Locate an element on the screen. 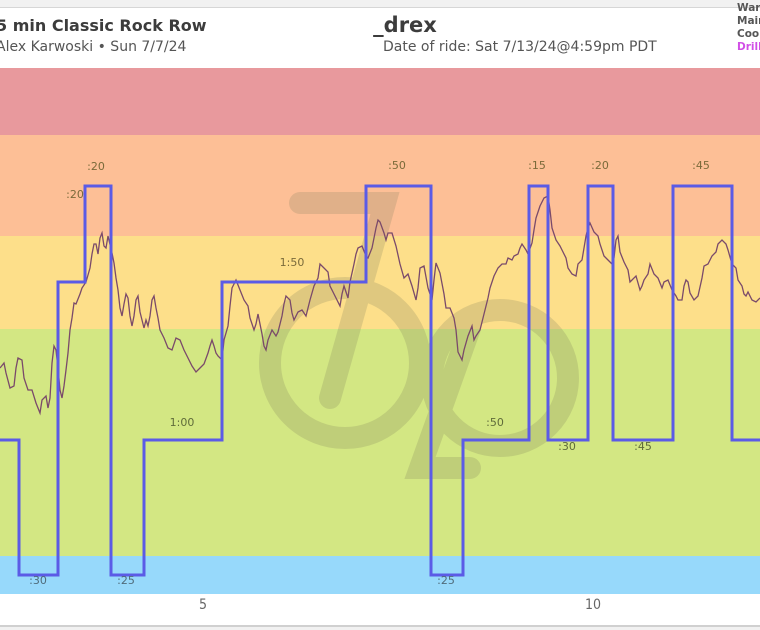  legend-main: Main is located at coordinates (748, 21).